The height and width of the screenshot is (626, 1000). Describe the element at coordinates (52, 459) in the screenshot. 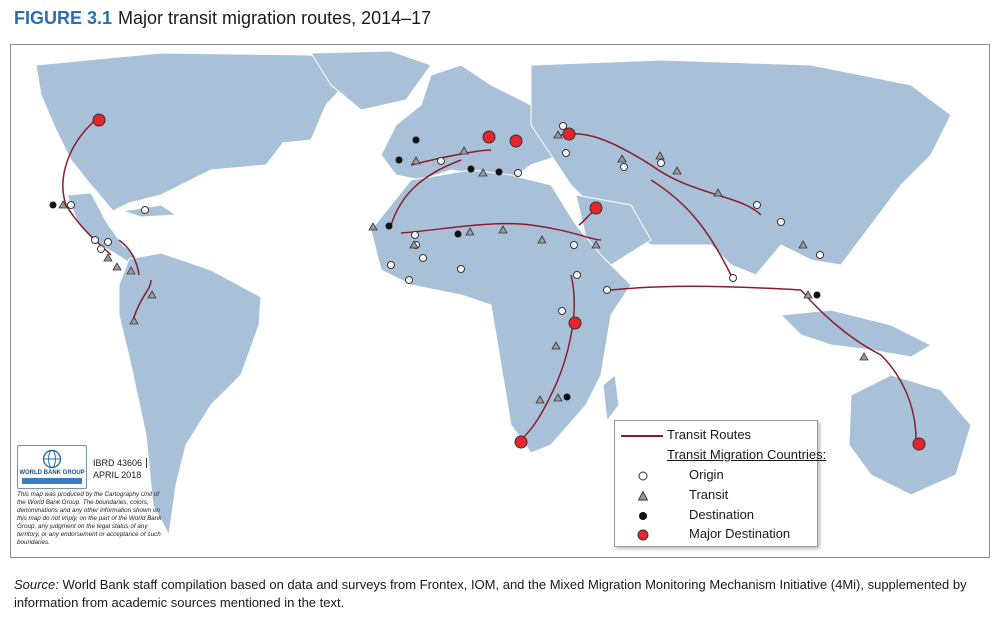

I see `globe-icon` at that location.